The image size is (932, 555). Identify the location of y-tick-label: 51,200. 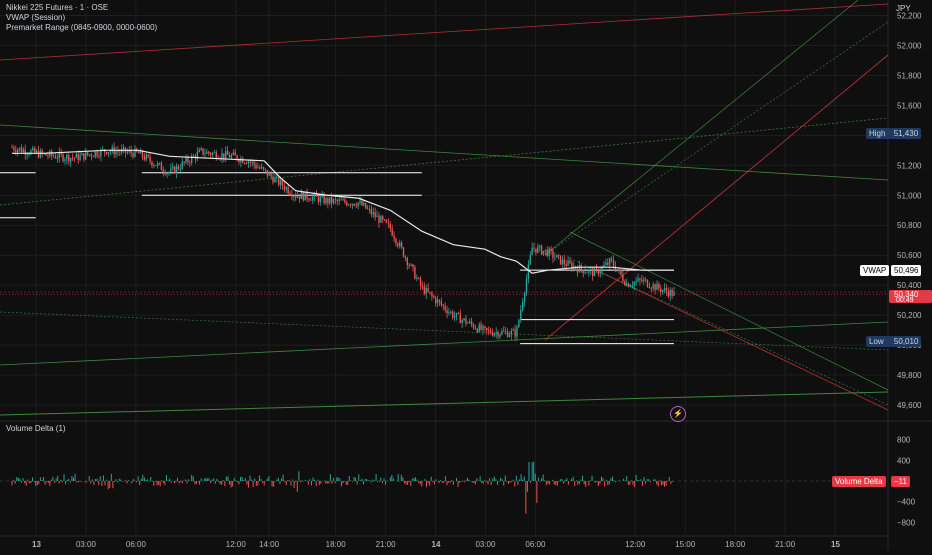
(909, 165).